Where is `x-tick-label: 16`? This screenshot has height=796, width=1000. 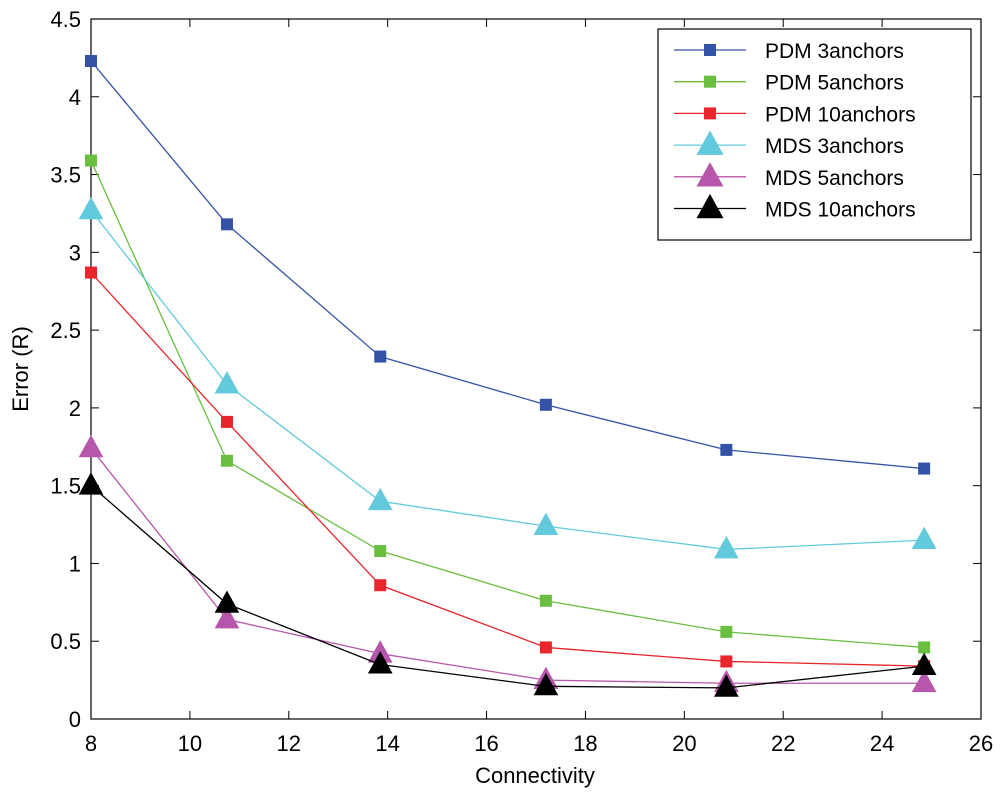
x-tick-label: 16 is located at coordinates (486, 743).